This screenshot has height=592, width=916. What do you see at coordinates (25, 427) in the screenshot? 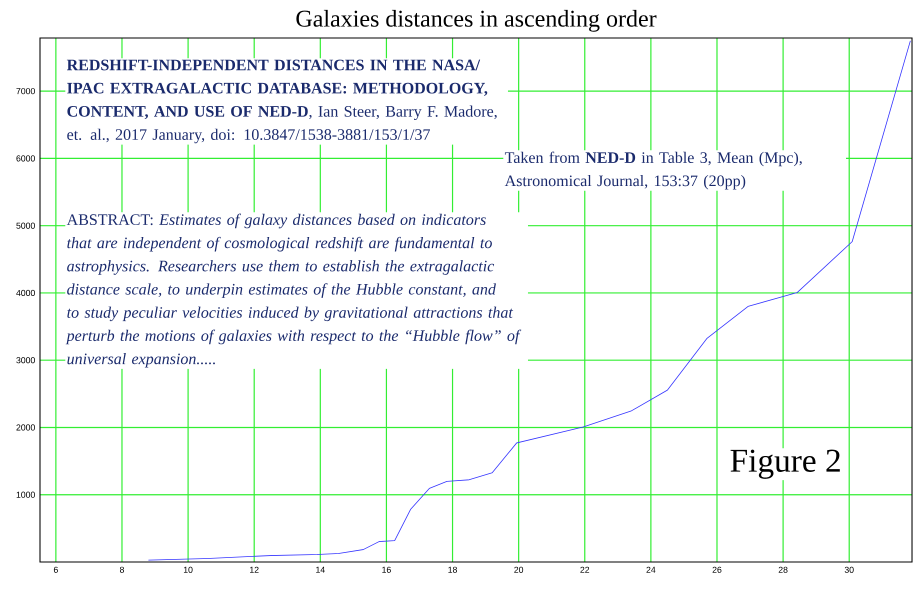
I see `y-tick-label: 2000` at bounding box center [25, 427].